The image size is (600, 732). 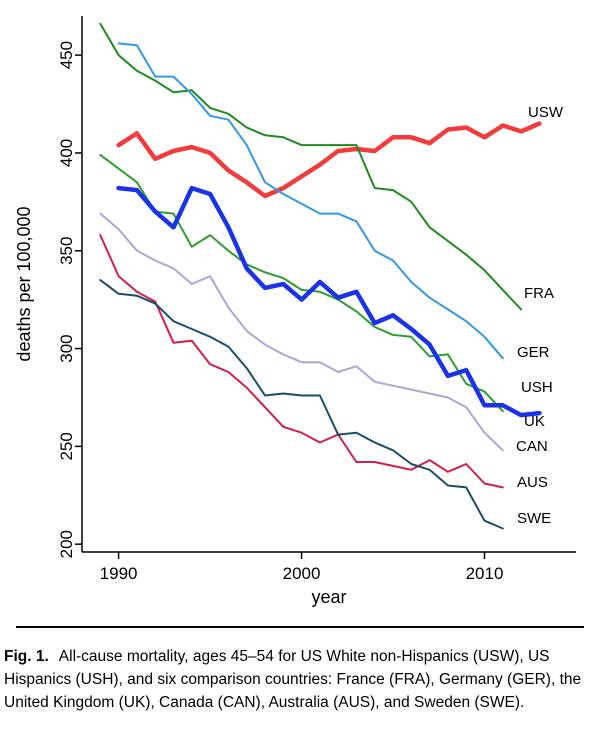 What do you see at coordinates (539, 293) in the screenshot?
I see `series-label-fra: FRA` at bounding box center [539, 293].